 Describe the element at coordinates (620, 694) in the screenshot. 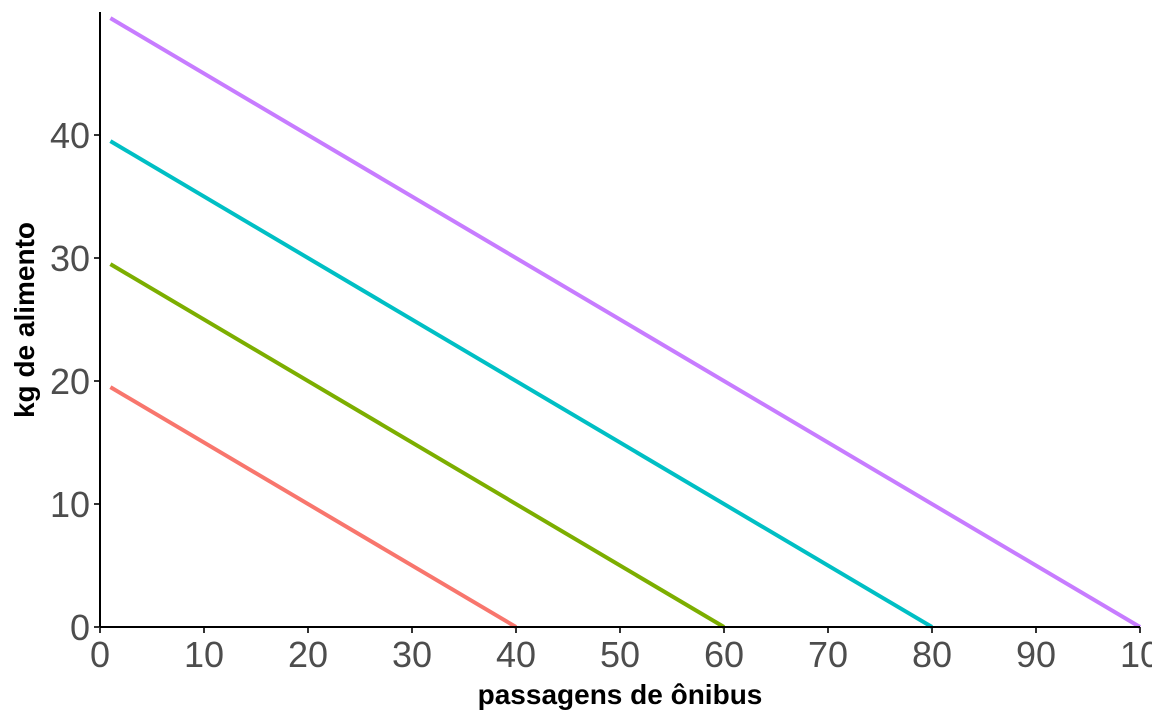

I see `x-axis-title: passagens de ônibus` at that location.